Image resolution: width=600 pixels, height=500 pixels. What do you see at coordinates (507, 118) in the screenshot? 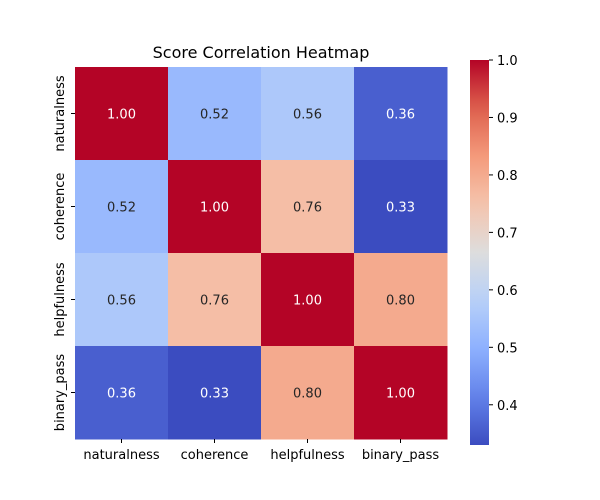
I see `colorbar-tick-label: 0.9` at bounding box center [507, 118].